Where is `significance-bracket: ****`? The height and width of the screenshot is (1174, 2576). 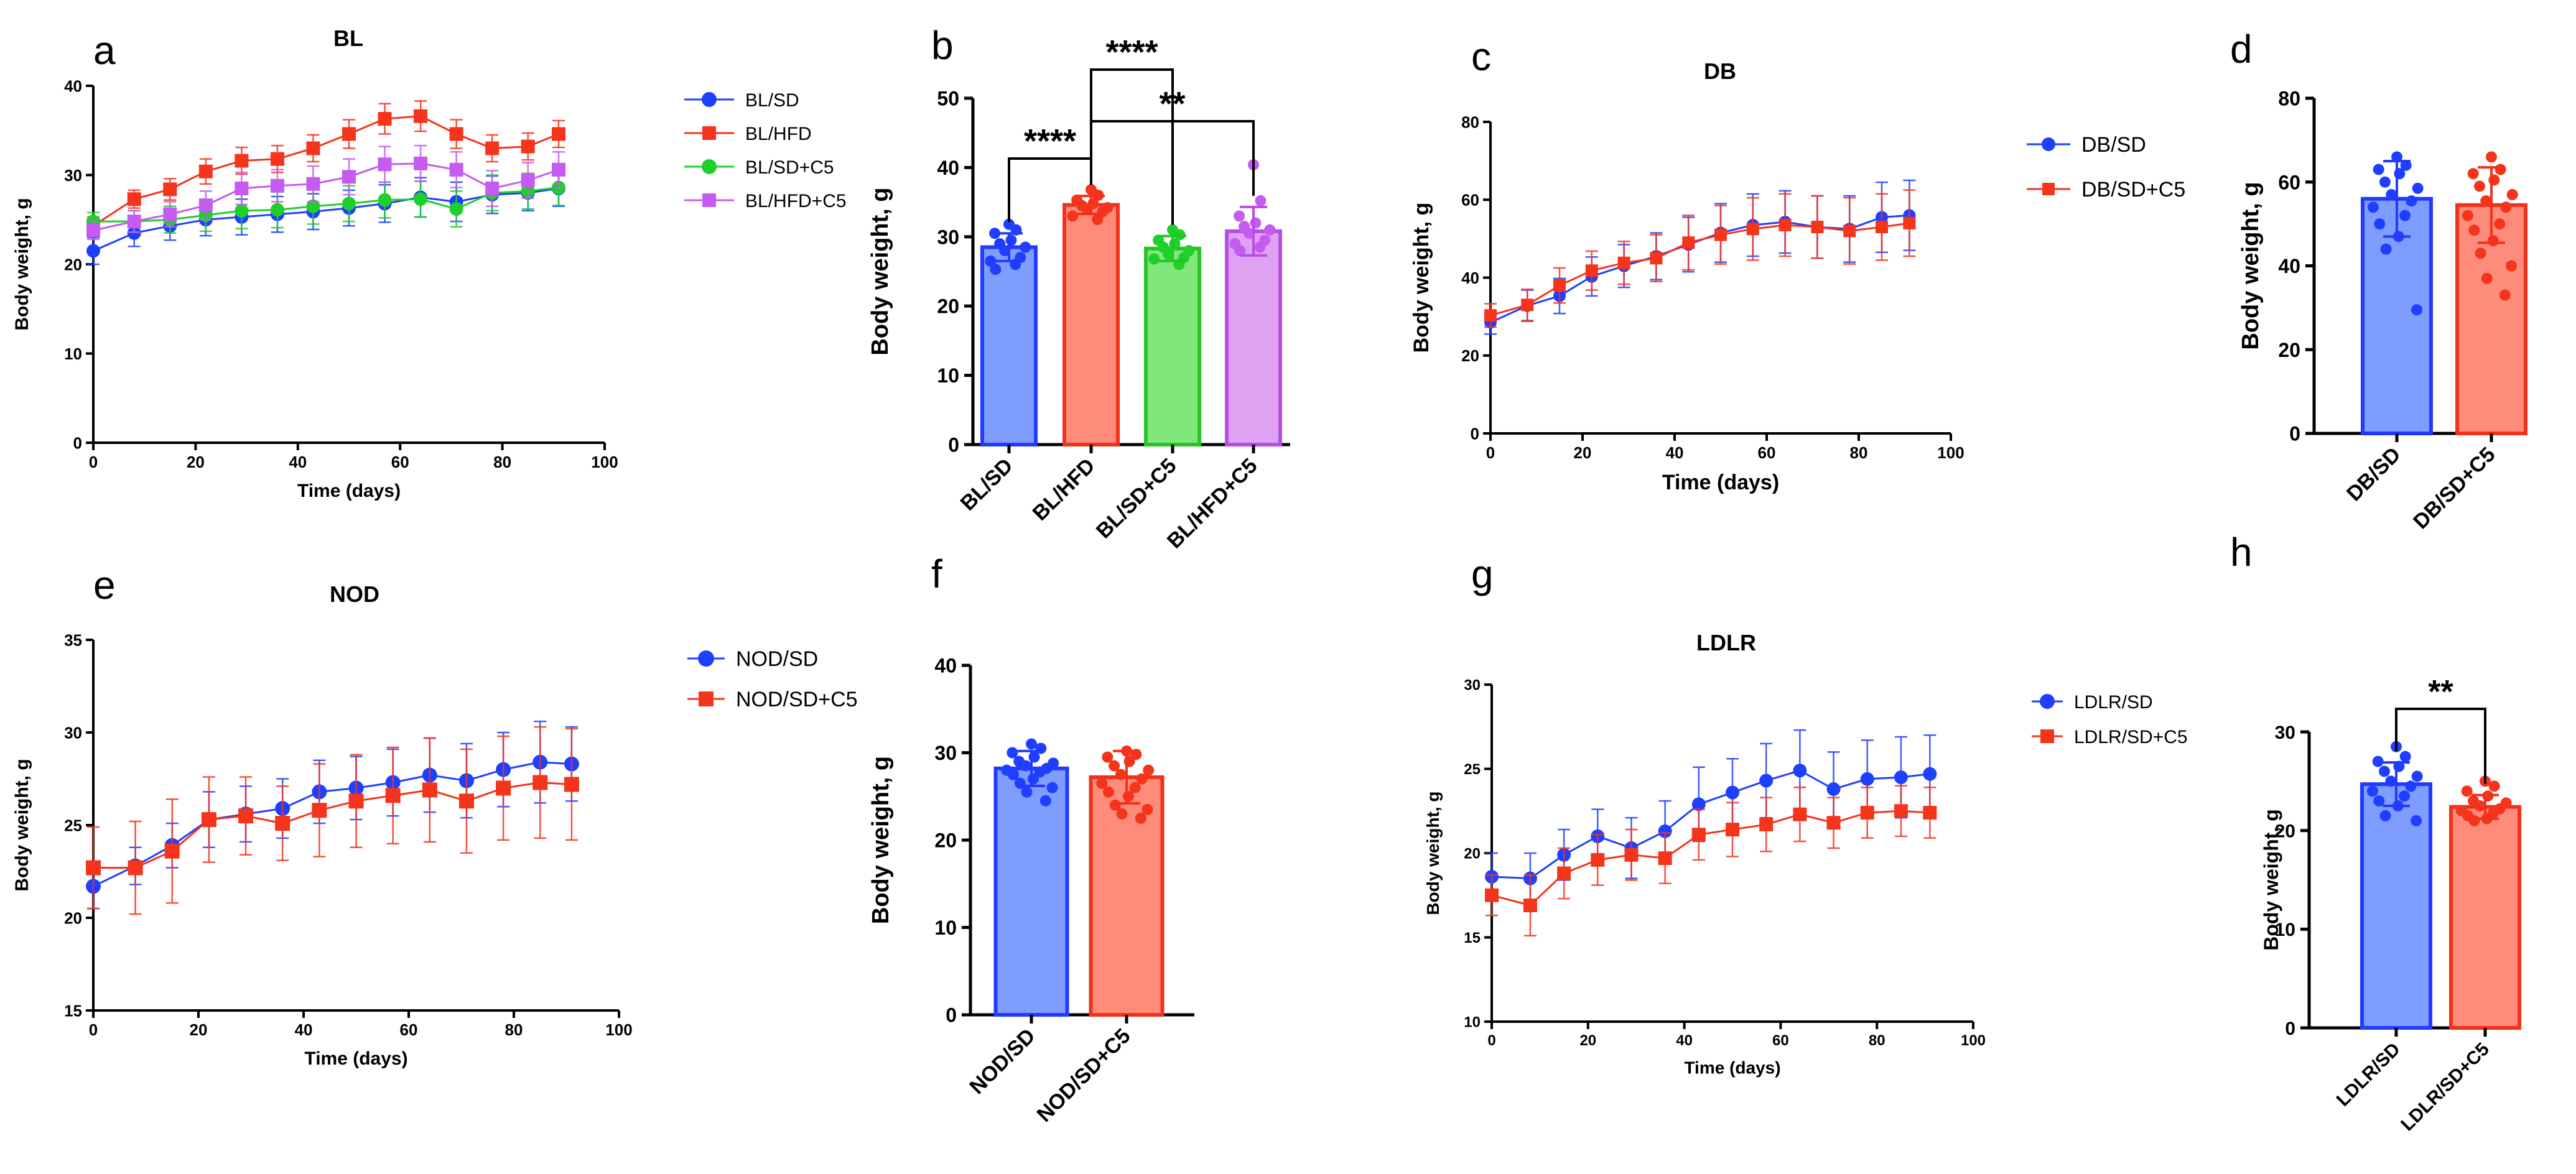
significance-bracket: **** is located at coordinates (1050, 172).